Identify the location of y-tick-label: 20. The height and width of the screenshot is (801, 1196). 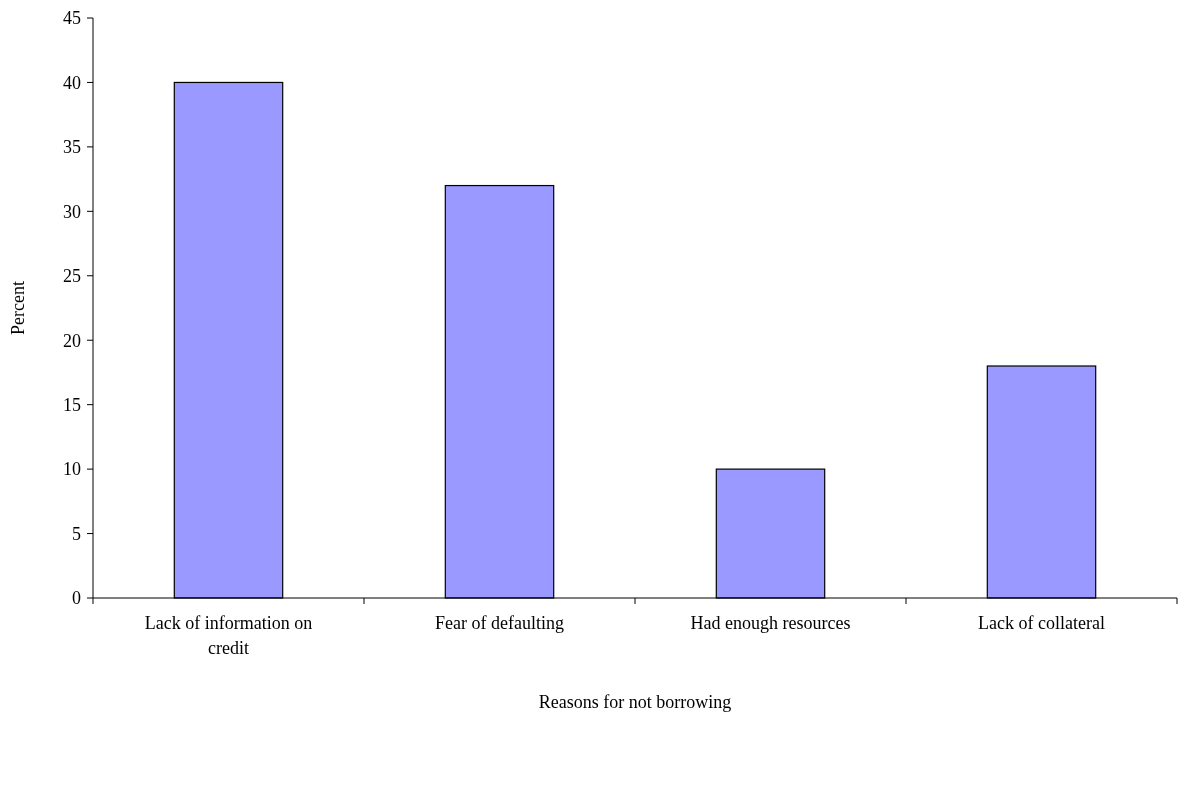
(72, 340).